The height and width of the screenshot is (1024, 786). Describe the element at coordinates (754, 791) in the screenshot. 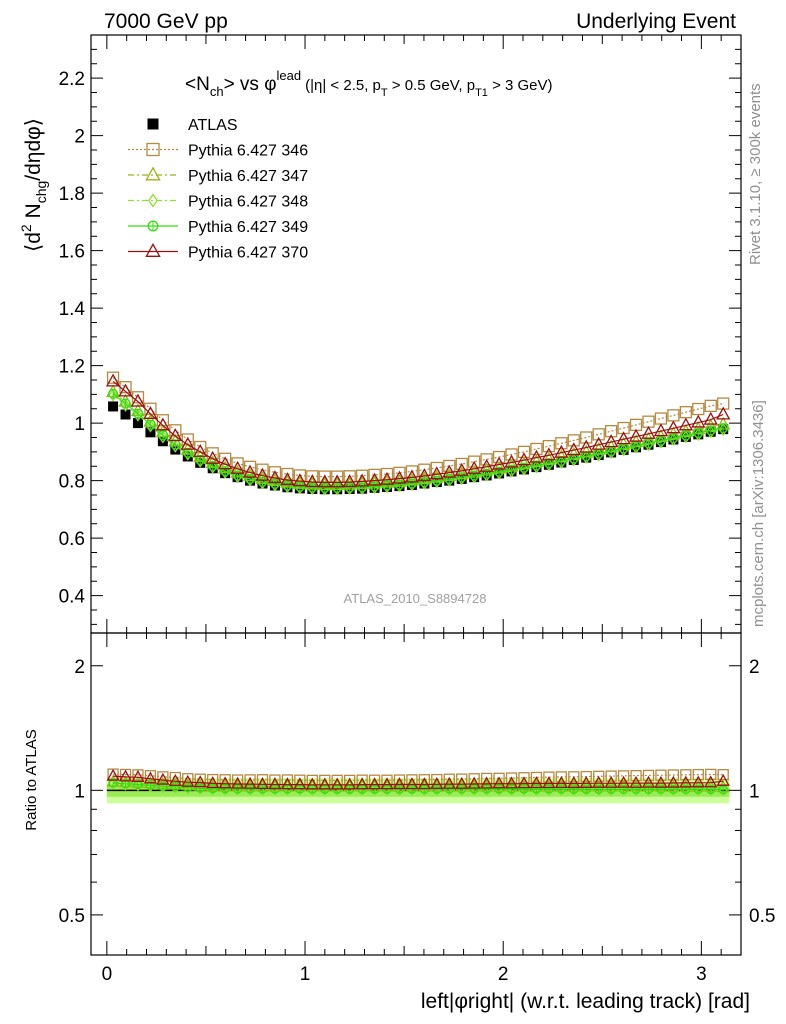

I see `ratio-y-tick-label-right: 1` at that location.